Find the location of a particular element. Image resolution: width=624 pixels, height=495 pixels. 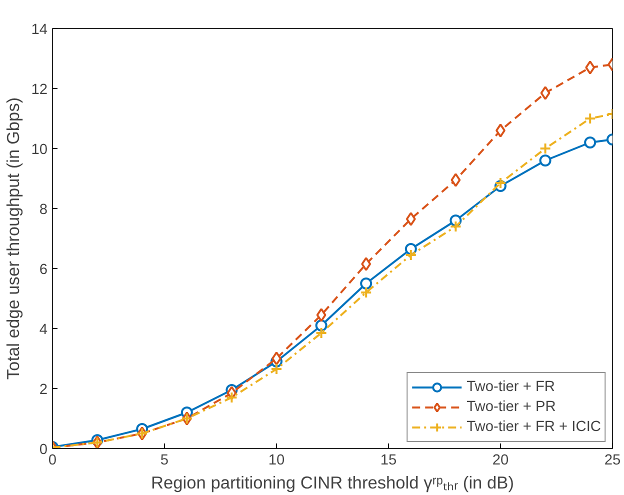

x-tick-label: 20 is located at coordinates (500, 460).